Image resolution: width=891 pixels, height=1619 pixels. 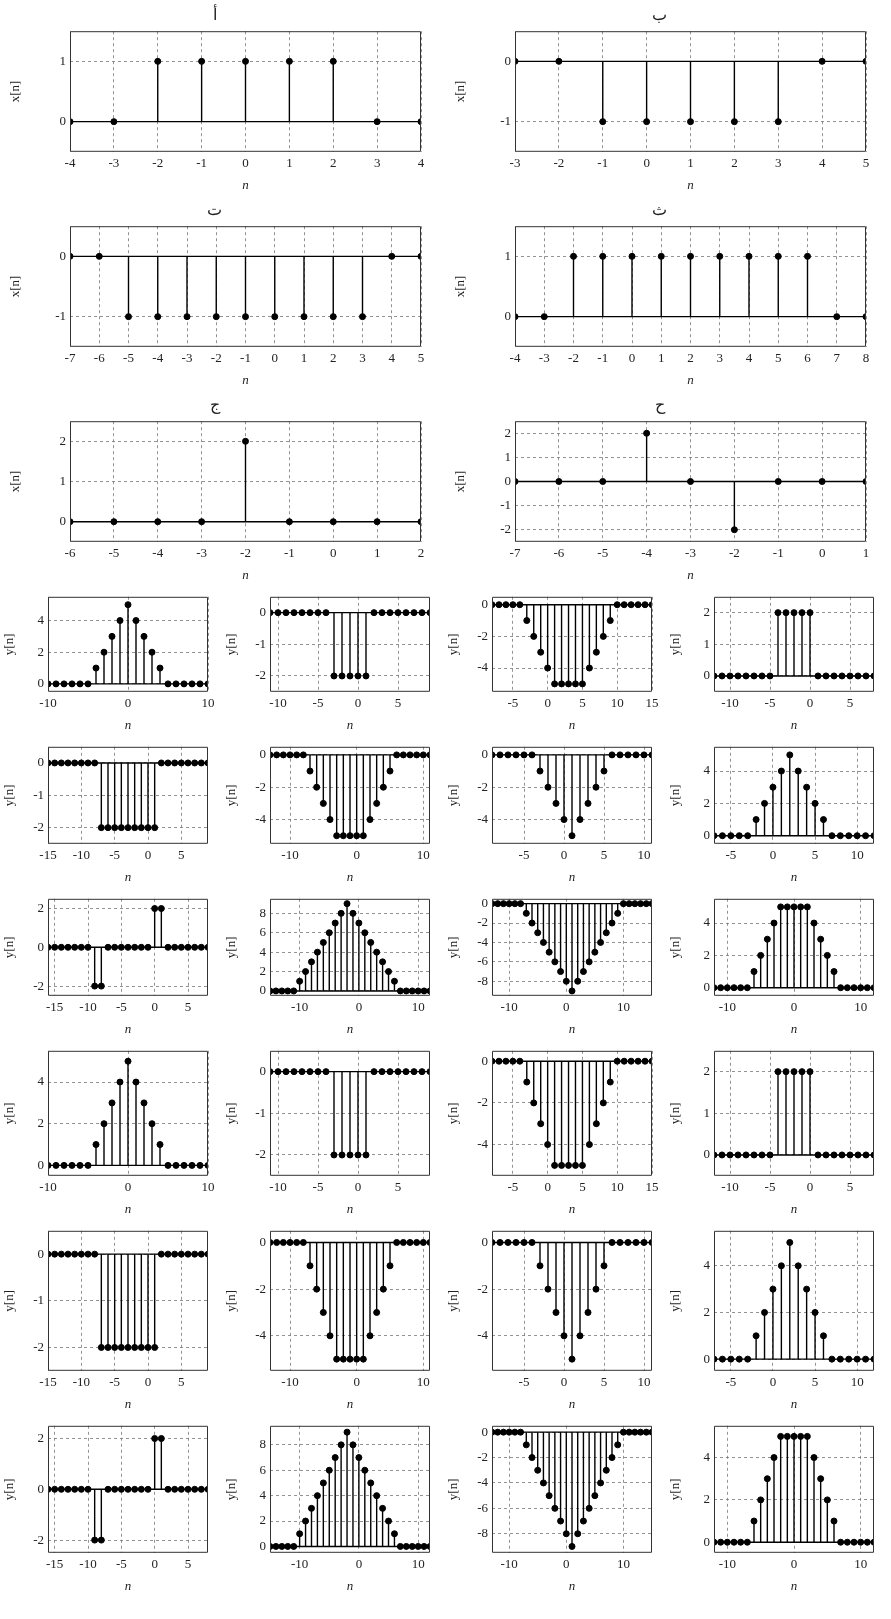 I want to click on y-tick-label: 6, so click(x=263, y=1469).